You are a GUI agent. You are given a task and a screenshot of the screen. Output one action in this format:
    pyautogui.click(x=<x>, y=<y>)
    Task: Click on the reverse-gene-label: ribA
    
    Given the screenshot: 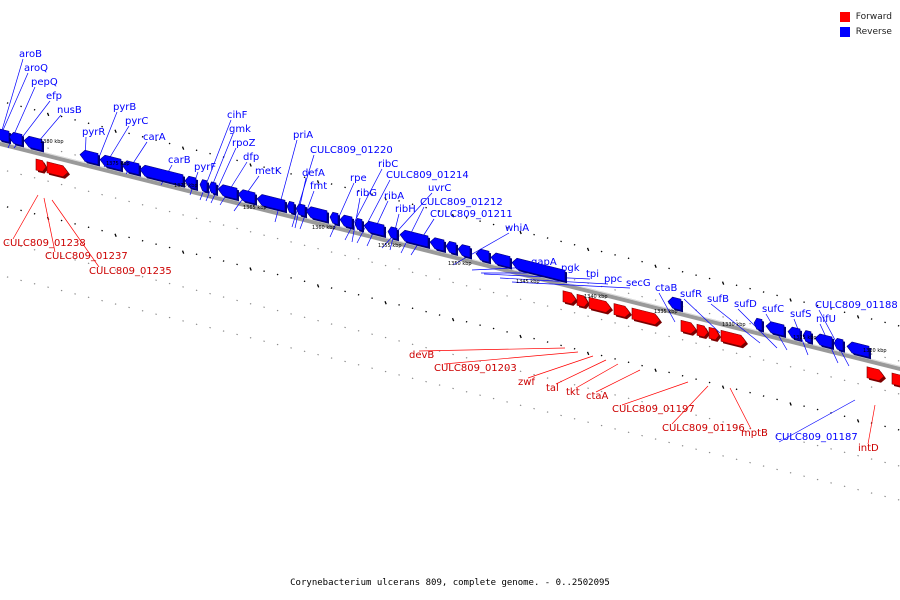 What is the action you would take?
    pyautogui.click(x=394, y=196)
    